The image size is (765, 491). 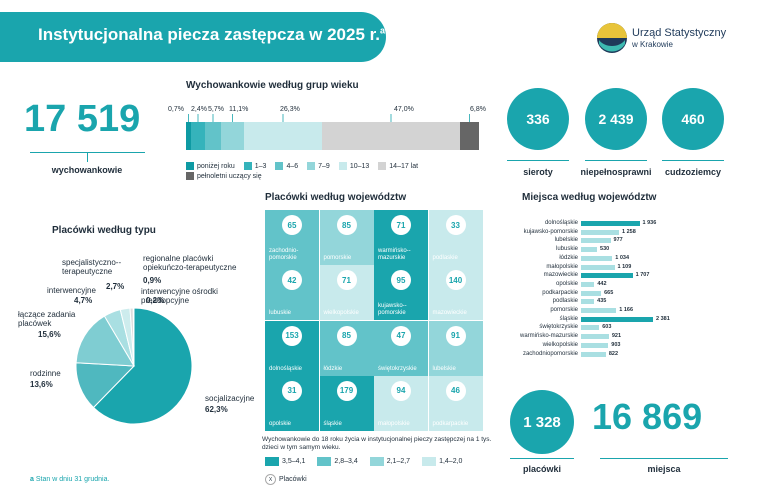 I want to click on pie-value-socjalizacyjne: 62,3%, so click(x=216, y=409).